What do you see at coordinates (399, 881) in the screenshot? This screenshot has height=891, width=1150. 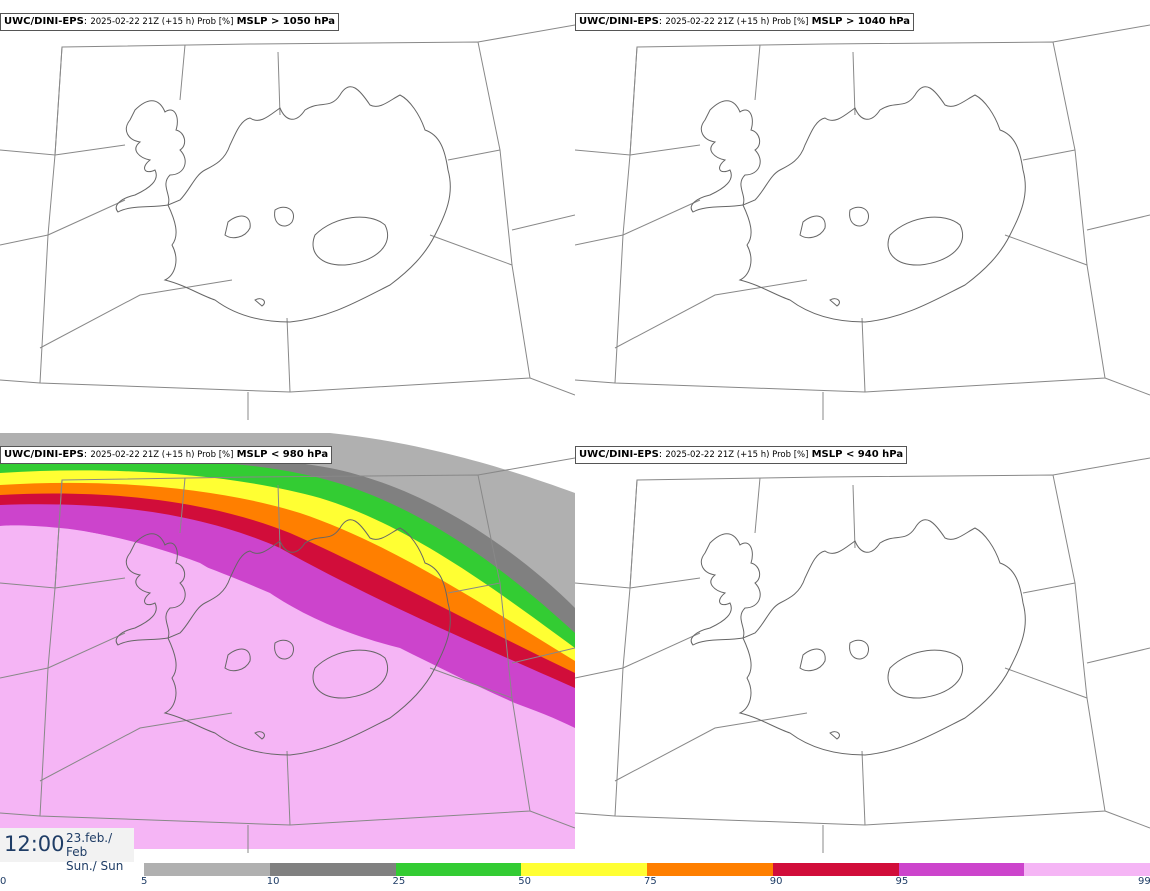 I see `colorbar-tick-label: 25` at bounding box center [399, 881].